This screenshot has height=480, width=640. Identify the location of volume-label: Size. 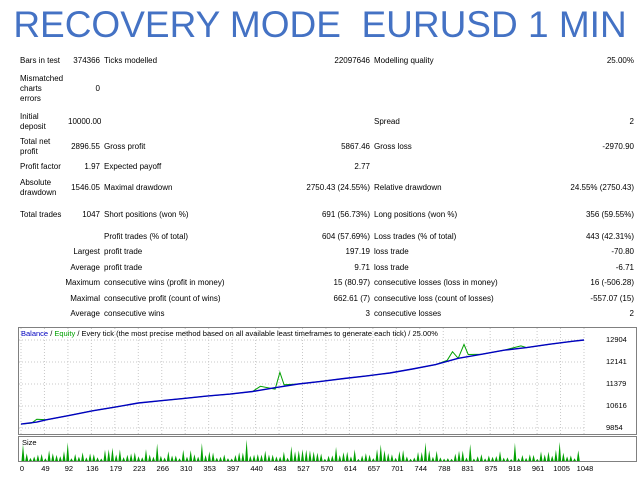
(29, 442).